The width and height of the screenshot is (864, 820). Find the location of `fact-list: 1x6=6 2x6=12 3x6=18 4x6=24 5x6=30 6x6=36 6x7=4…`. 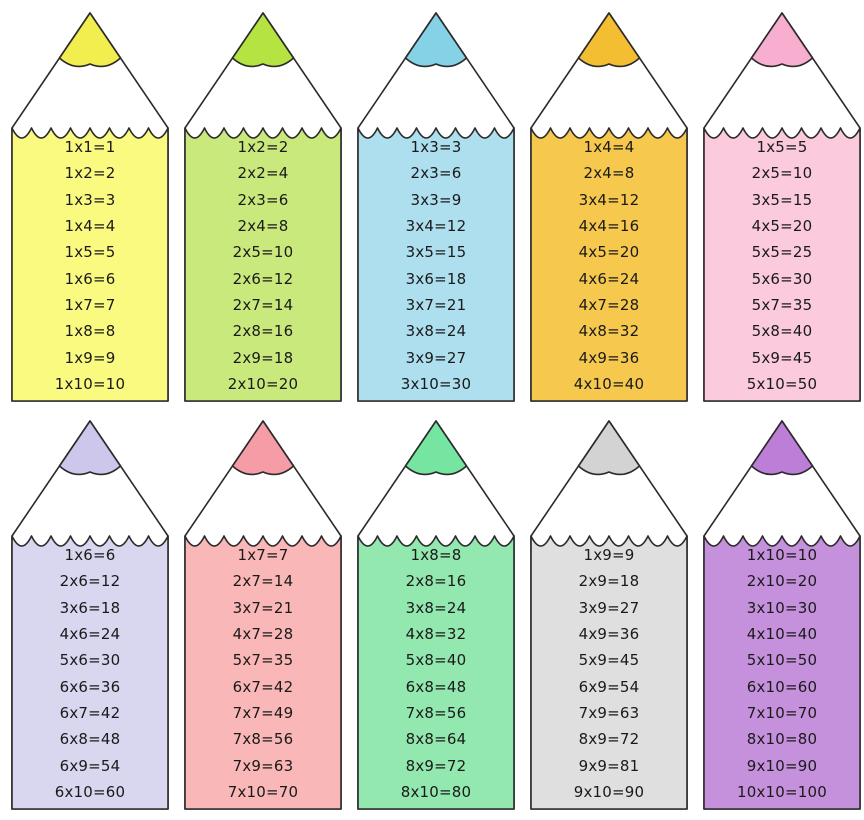

fact-list: 1x6=6 2x6=12 3x6=18 4x6=24 5x6=30 6x6=36 6x7=4… is located at coordinates (90, 674).